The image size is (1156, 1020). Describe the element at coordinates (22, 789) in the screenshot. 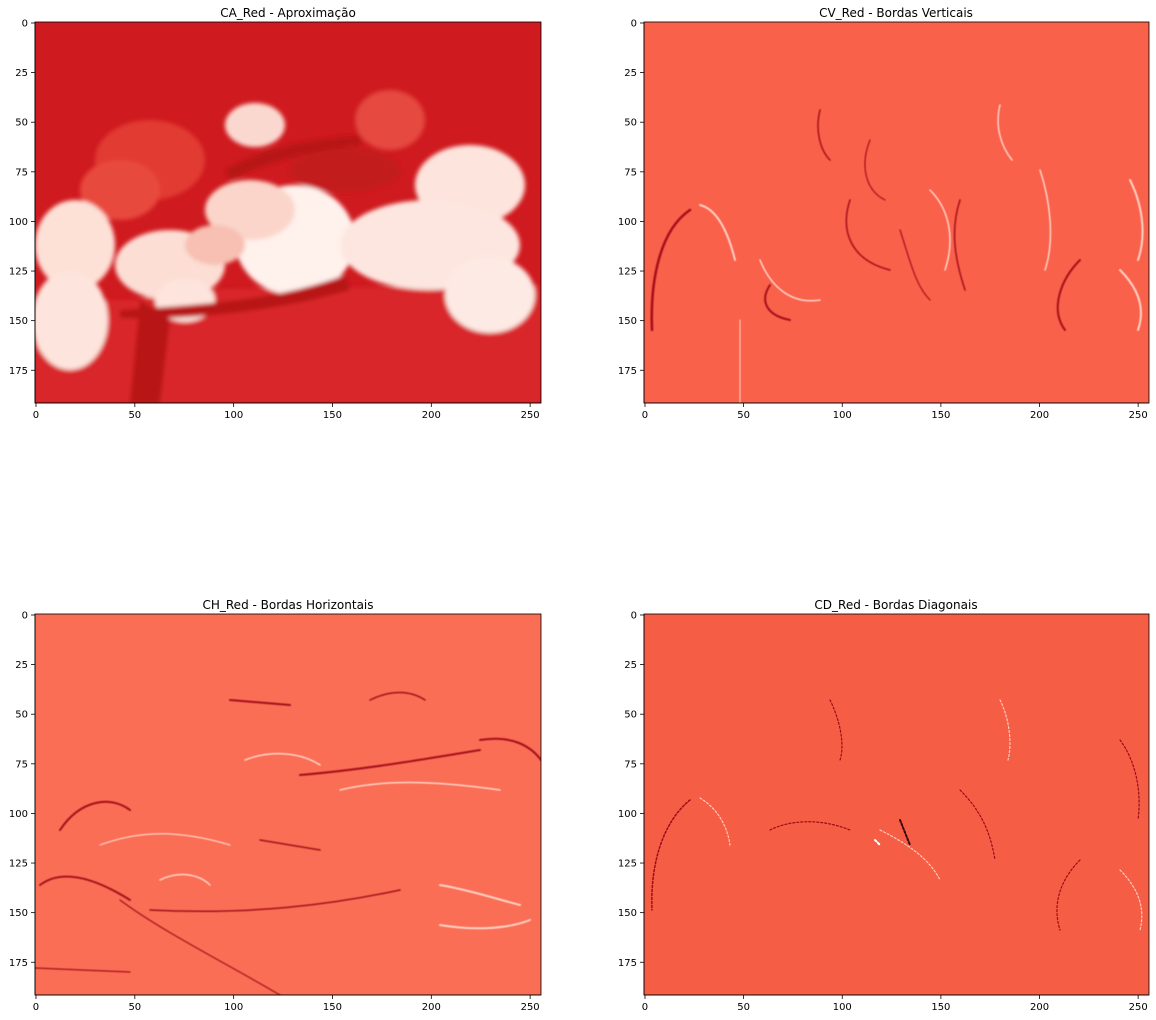

I see `y-ticks-ch: 0 25 50 75 100 125 150 175` at that location.